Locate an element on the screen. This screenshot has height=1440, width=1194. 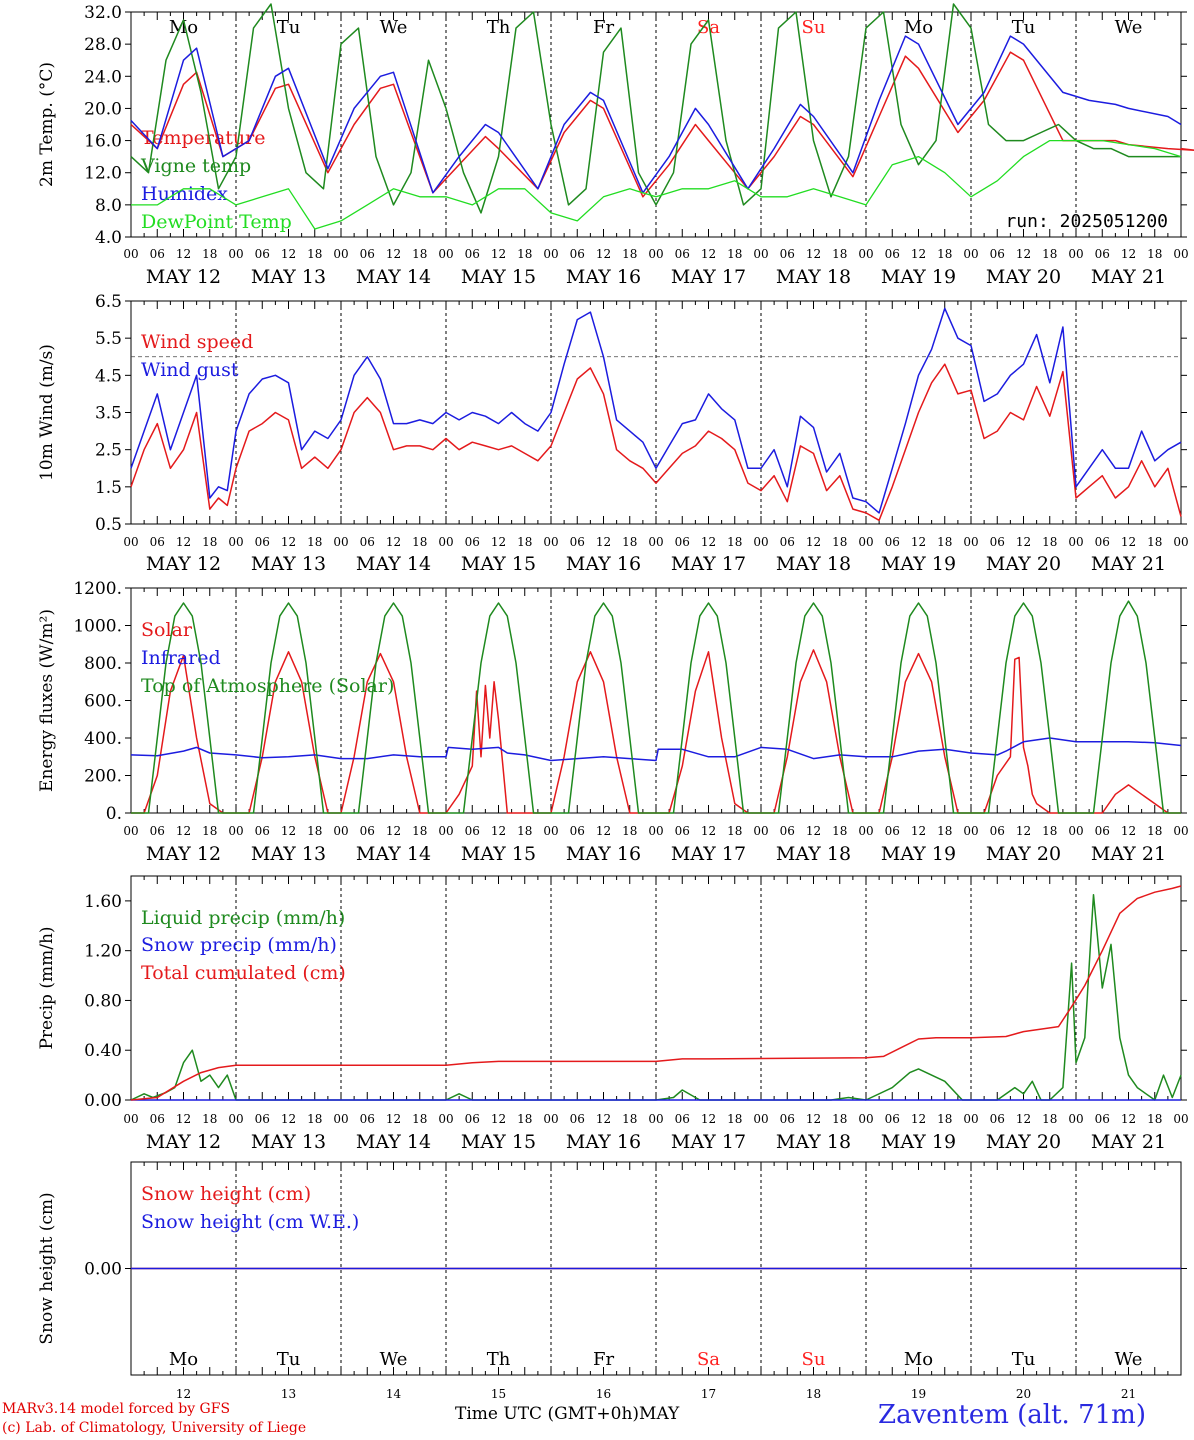
date-label: MAY 14 is located at coordinates (393, 854).